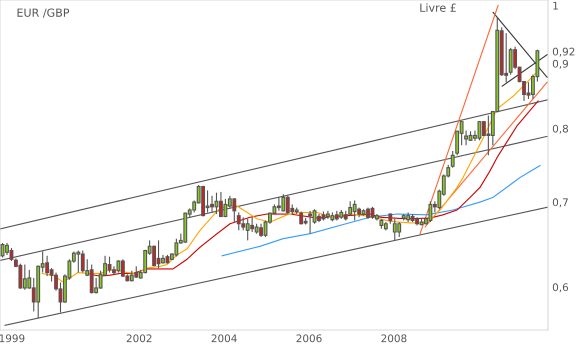 This screenshot has height=346, width=583. I want to click on y-tick-label: 1, so click(555, 6).